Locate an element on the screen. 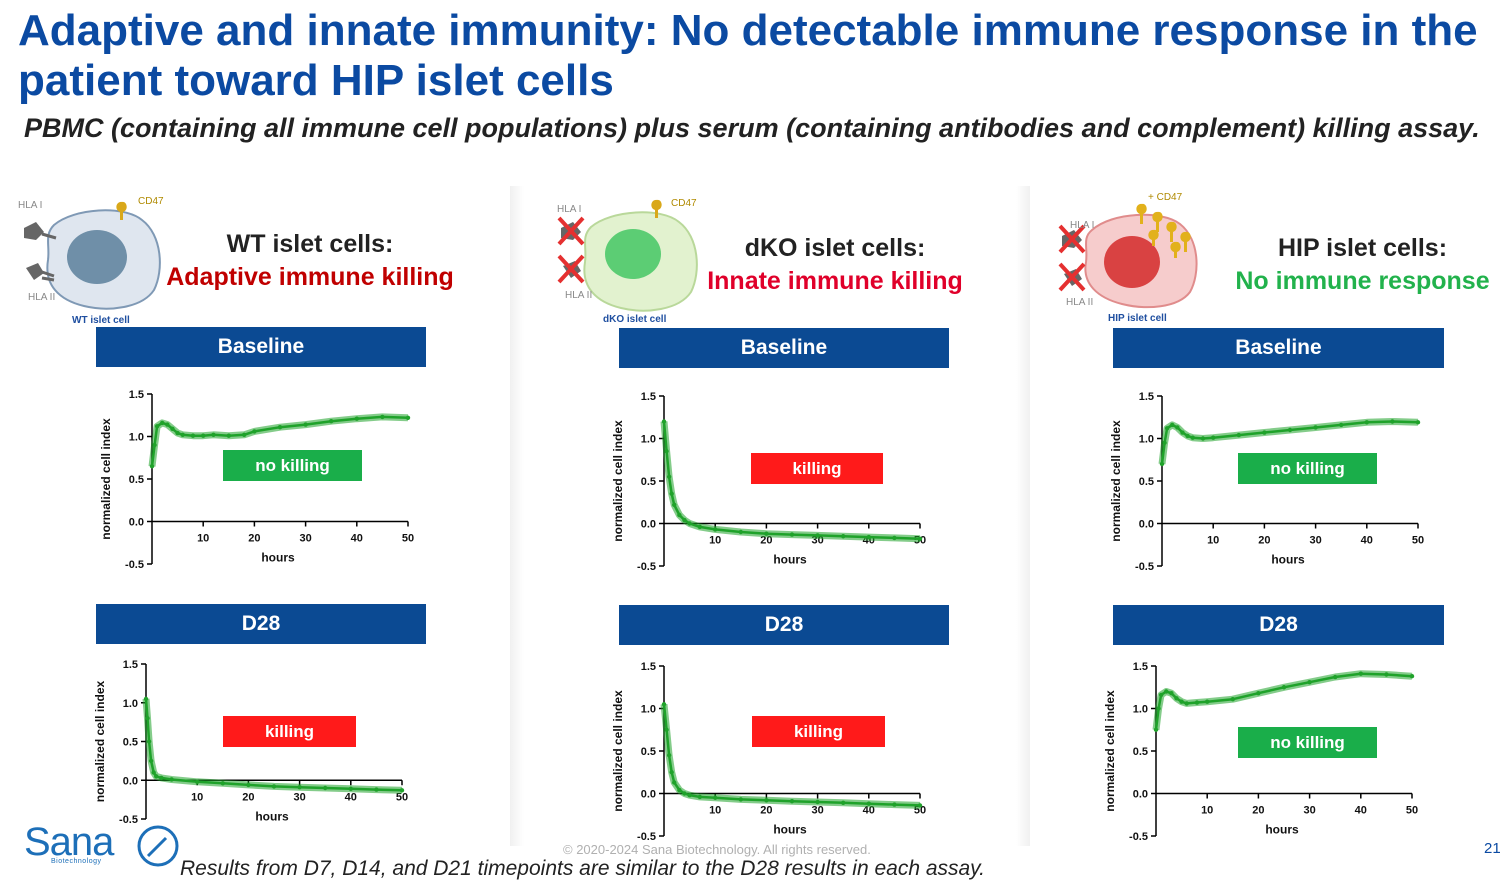 The width and height of the screenshot is (1511, 887). diagram-caption: dKO islet cell is located at coordinates (635, 319).